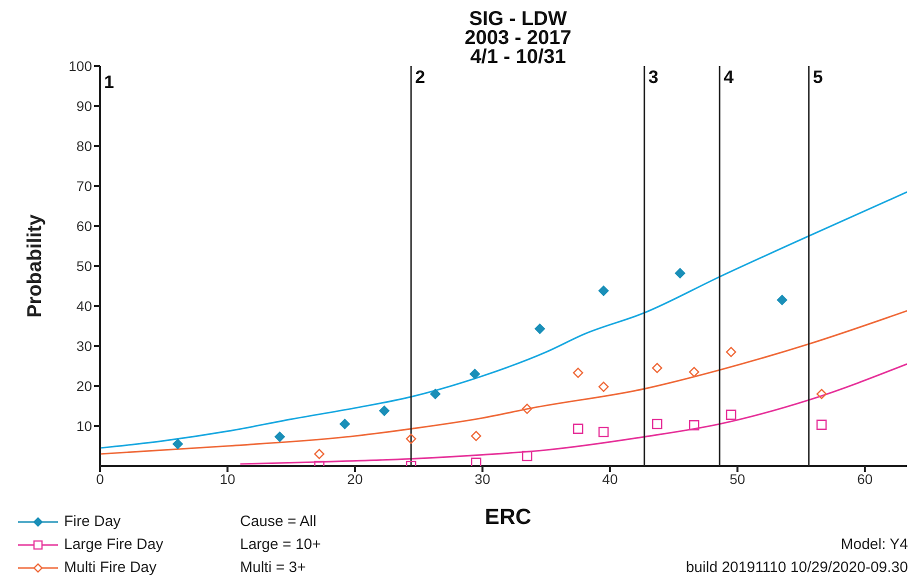  I want to click on y-tick-label: 70, so click(84, 186).